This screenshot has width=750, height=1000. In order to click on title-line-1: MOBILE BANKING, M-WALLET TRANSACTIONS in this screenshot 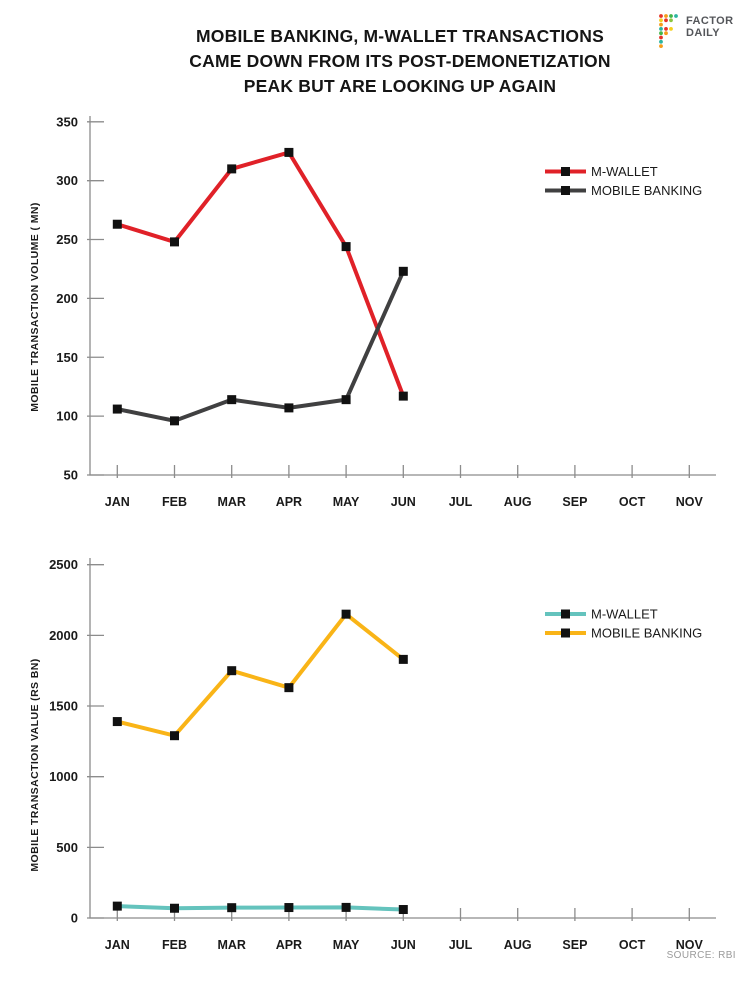, I will do `click(400, 36)`.